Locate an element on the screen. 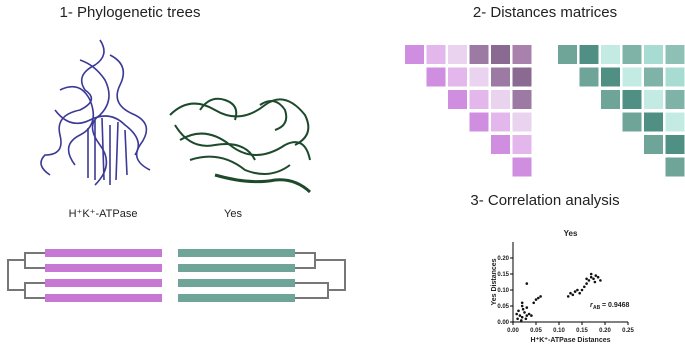  x-tick-label: 0.25 is located at coordinates (628, 331).